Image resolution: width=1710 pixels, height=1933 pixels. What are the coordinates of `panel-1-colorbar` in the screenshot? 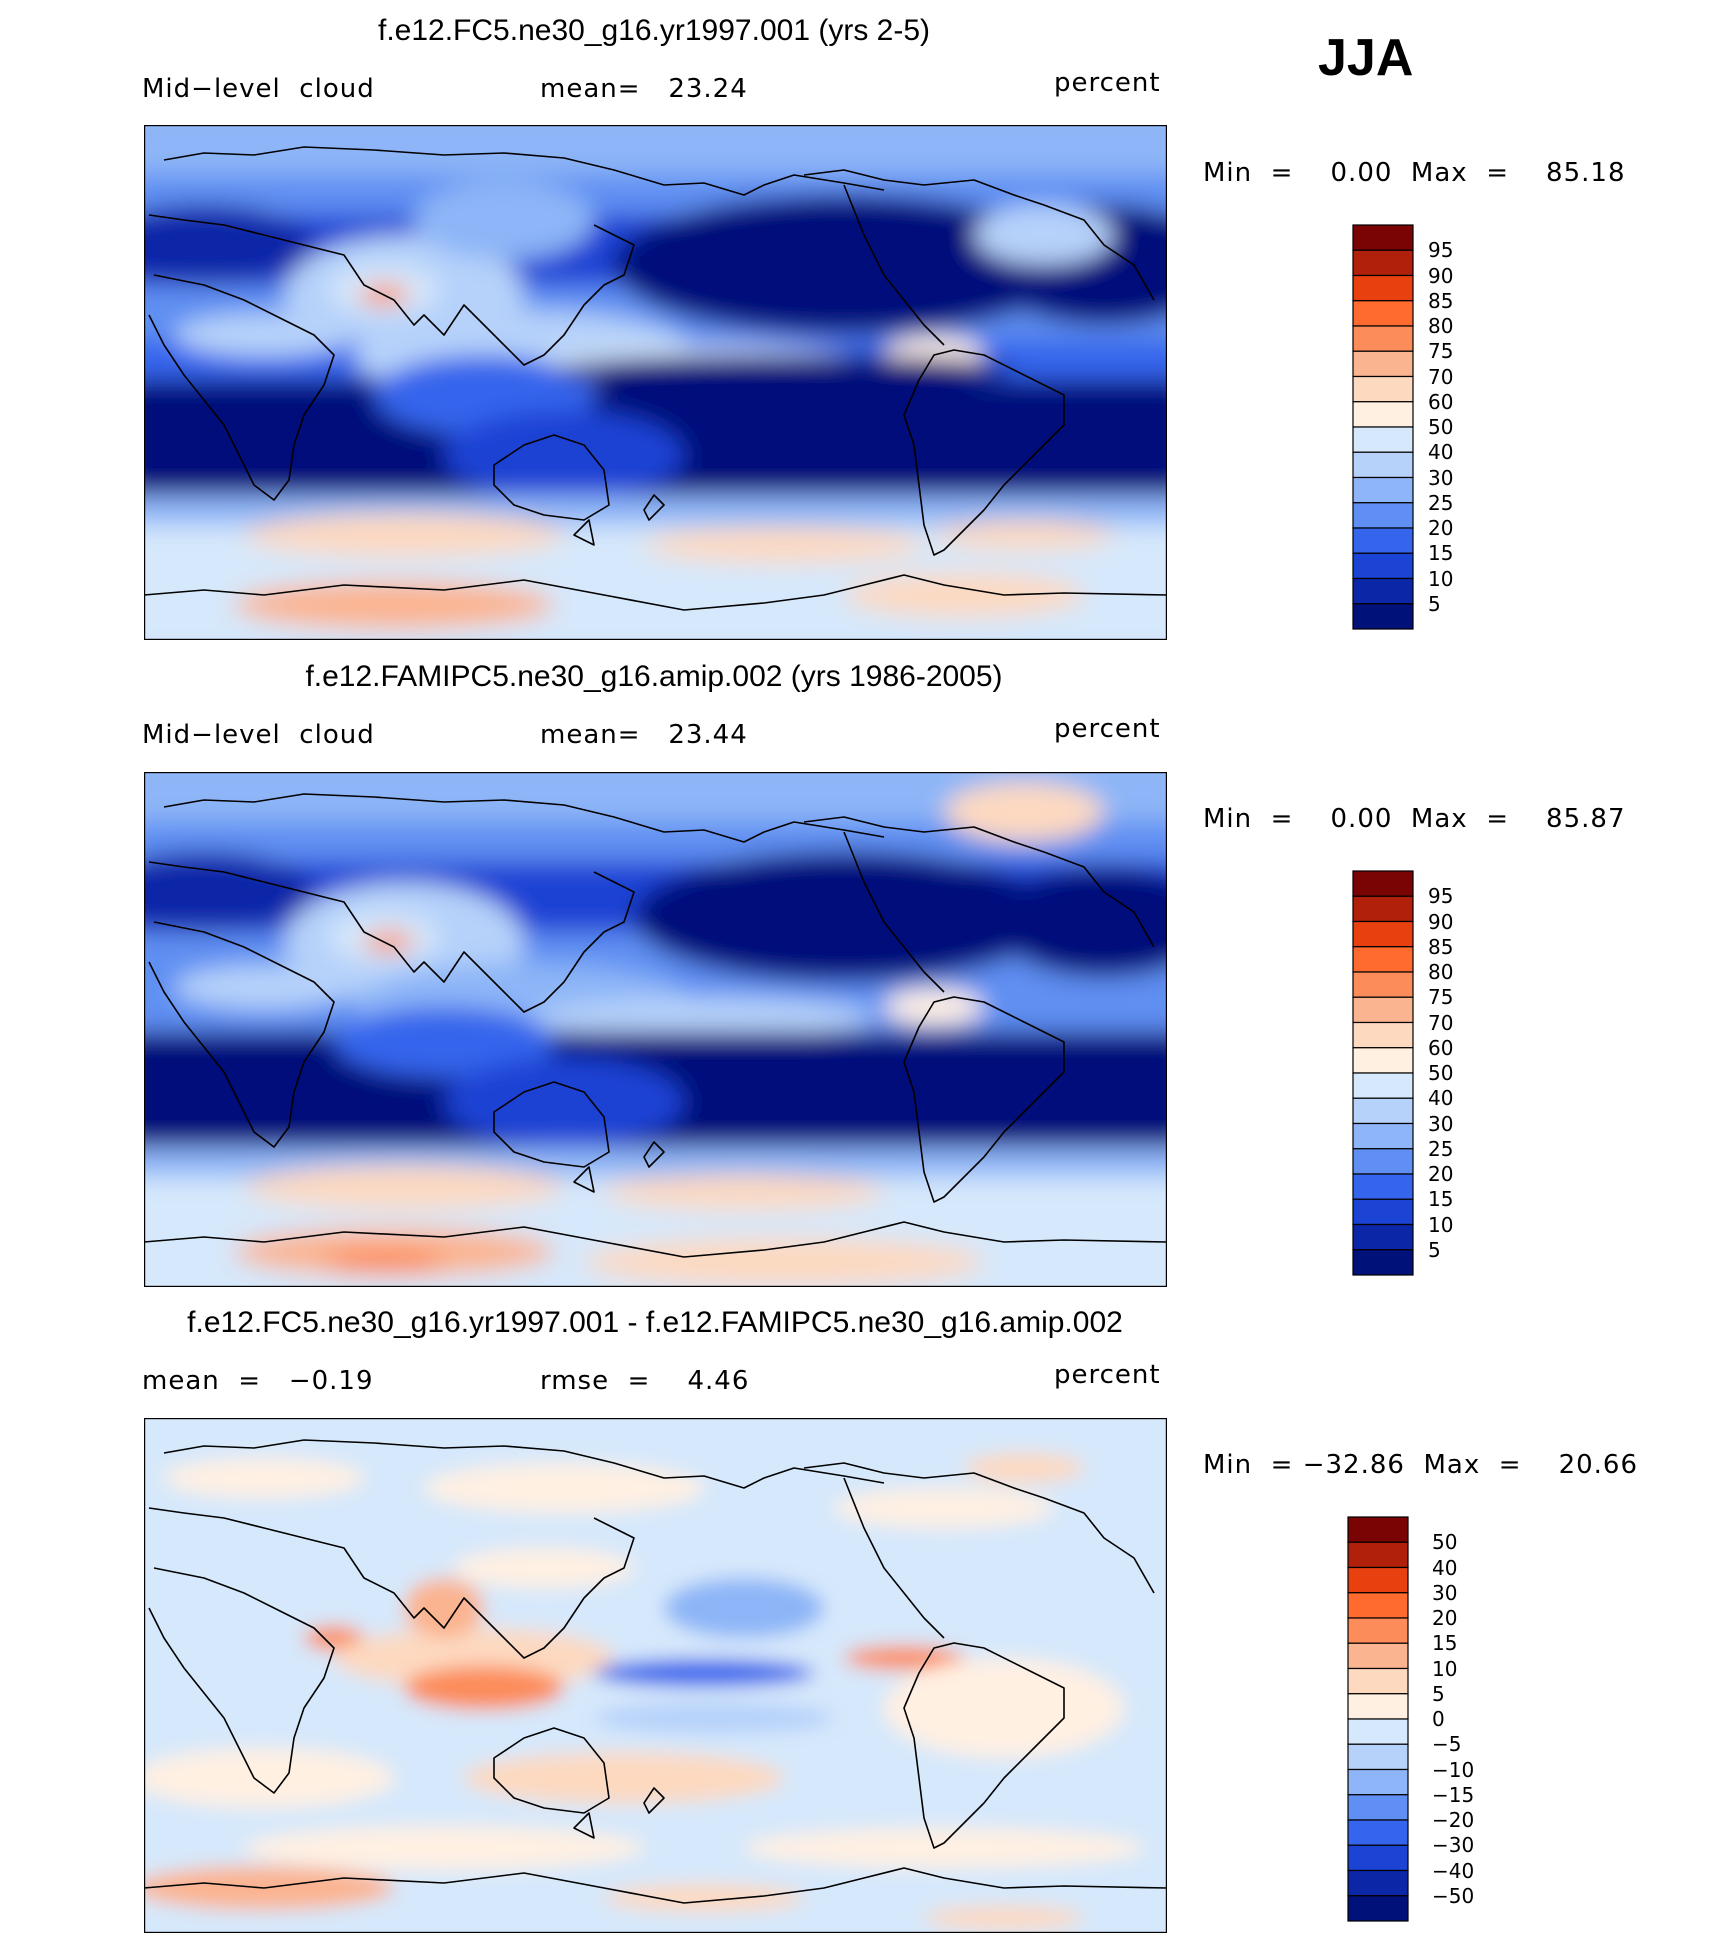 It's located at (1383, 427).